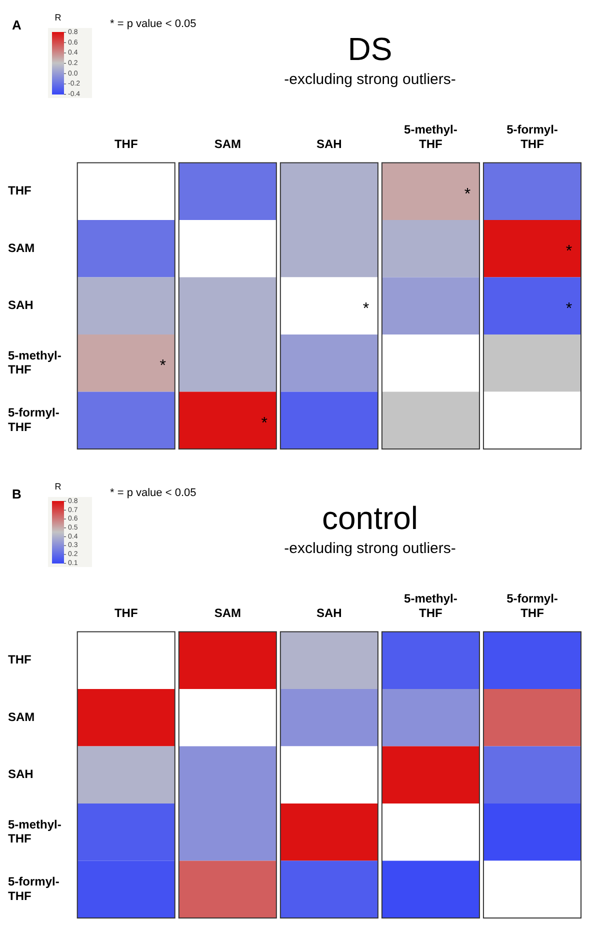  What do you see at coordinates (370, 49) in the screenshot?
I see `chart-title: DS` at bounding box center [370, 49].